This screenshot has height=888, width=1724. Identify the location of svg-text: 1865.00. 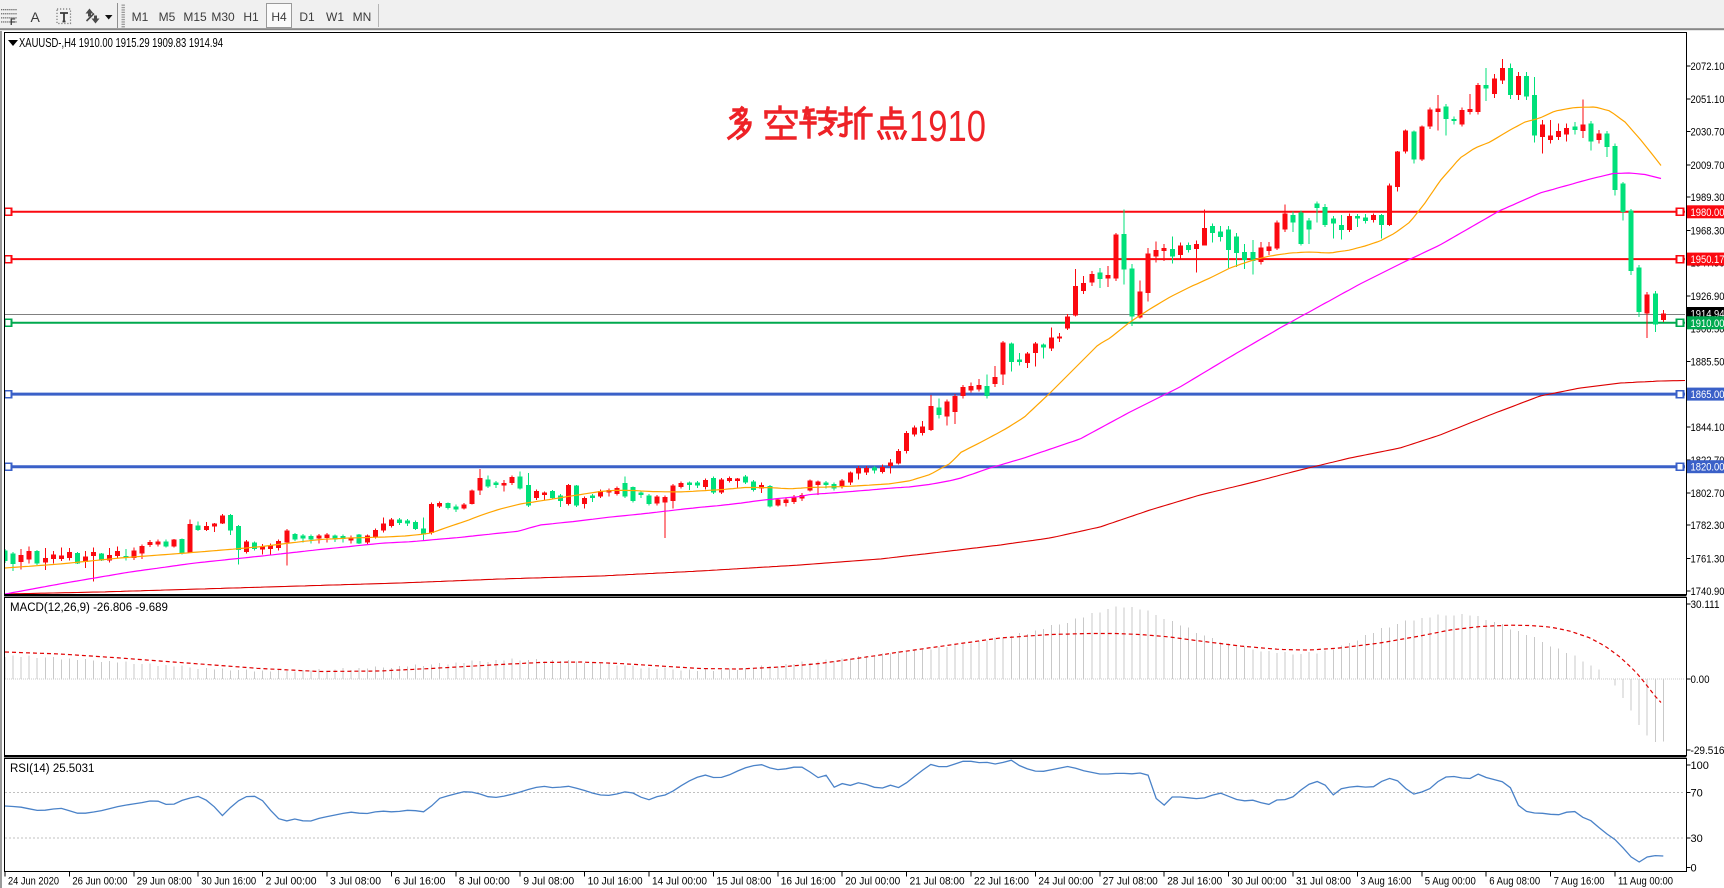
(1707, 395).